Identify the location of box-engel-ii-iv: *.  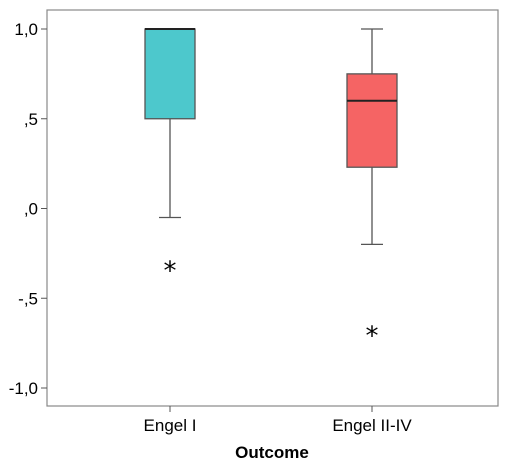
(372, 189).